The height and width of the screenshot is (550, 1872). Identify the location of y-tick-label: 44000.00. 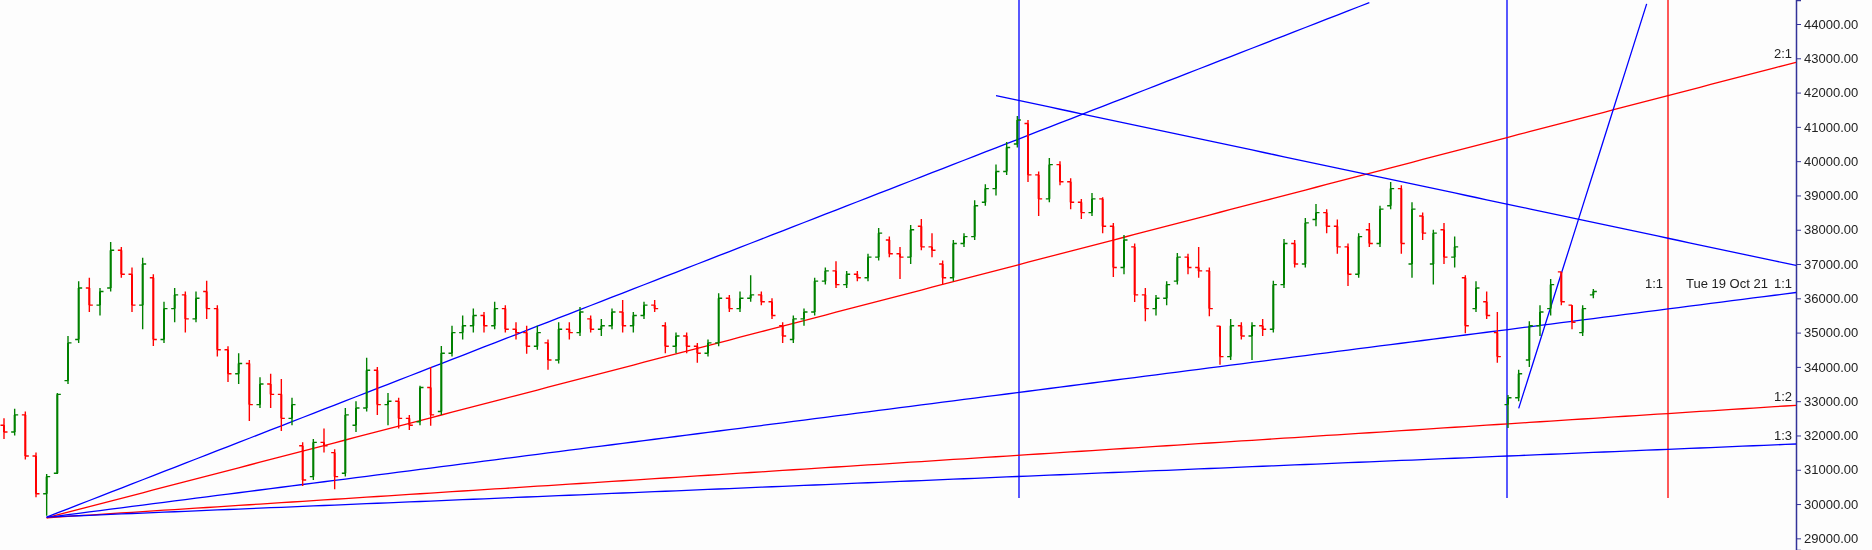
(1831, 24).